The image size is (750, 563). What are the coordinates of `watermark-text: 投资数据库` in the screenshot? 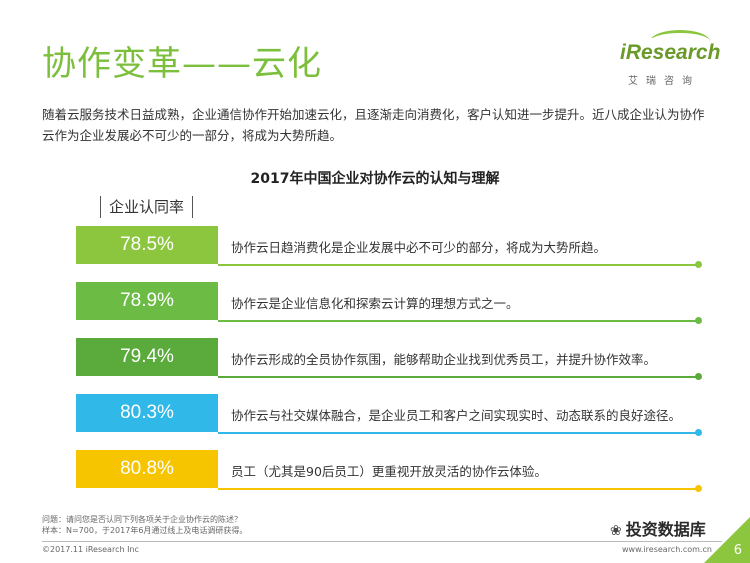 It's located at (665, 529).